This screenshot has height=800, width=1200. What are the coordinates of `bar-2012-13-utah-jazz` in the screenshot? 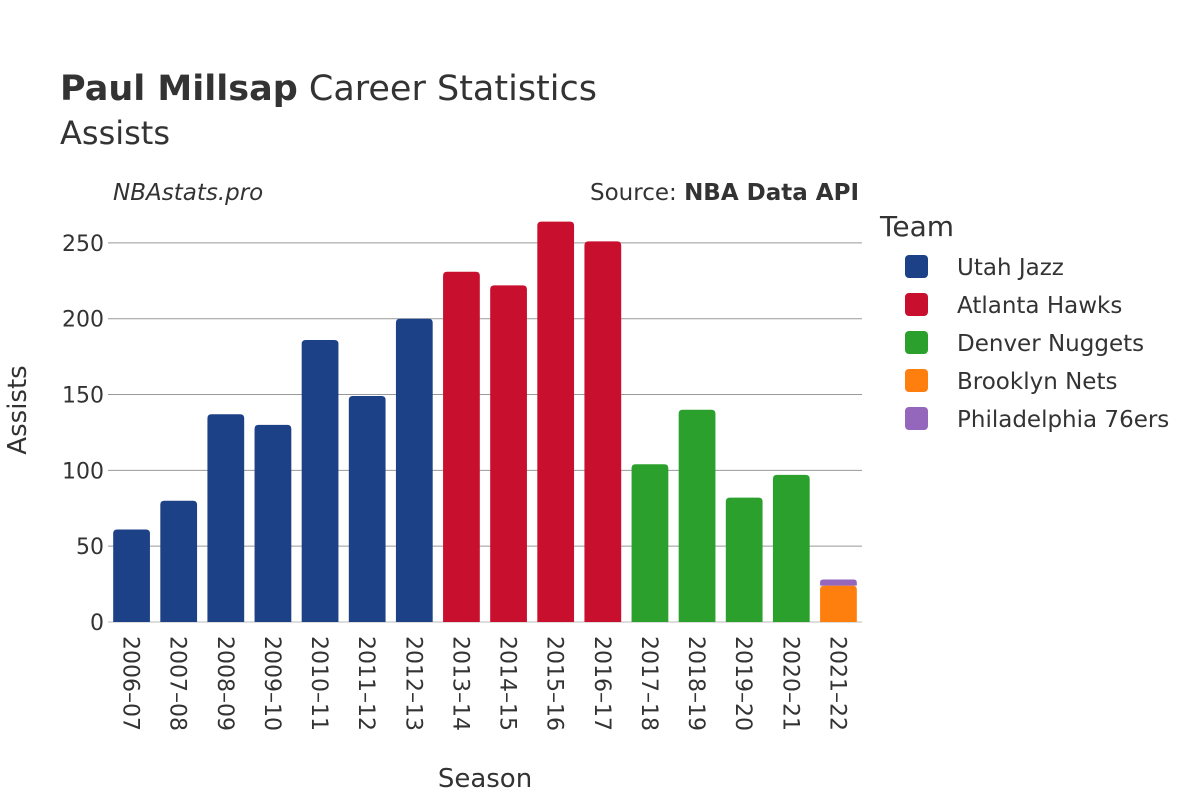 It's located at (414, 470).